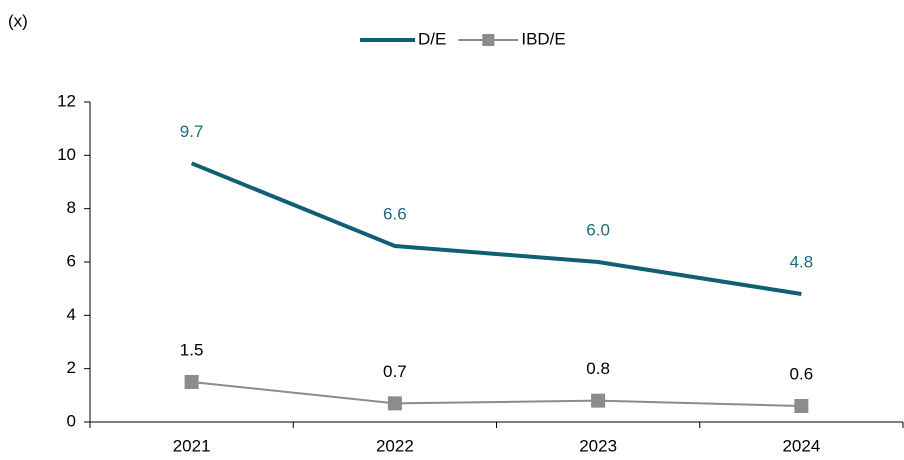 This screenshot has height=460, width=904. I want to click on legend-label: IBD/E, so click(543, 38).